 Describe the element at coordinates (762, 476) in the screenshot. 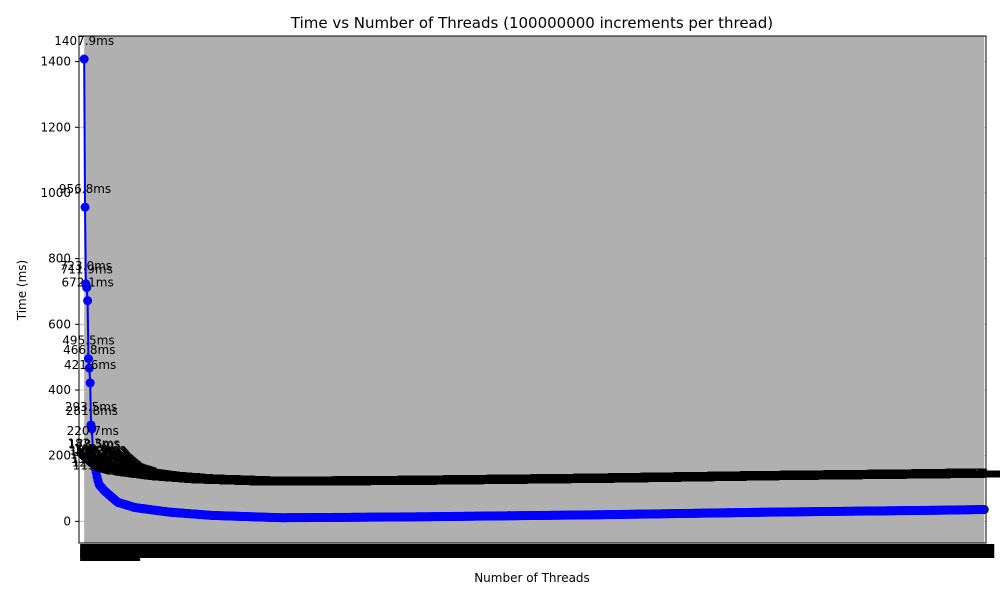

I see `data-label: 82.6ms` at that location.